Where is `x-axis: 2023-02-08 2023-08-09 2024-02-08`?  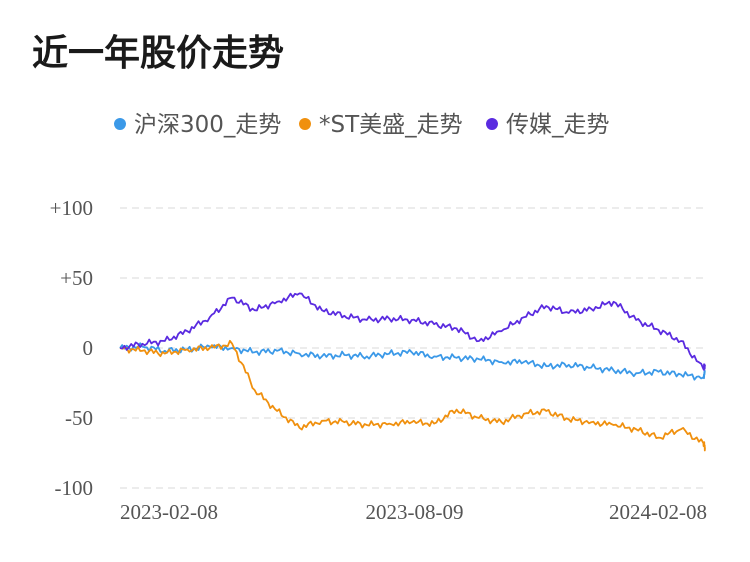
x-axis: 2023-02-08 2023-08-09 2024-02-08 is located at coordinates (413, 512).